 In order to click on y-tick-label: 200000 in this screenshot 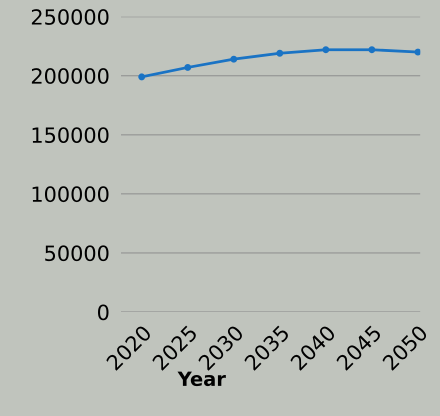, I will do `click(70, 76)`.